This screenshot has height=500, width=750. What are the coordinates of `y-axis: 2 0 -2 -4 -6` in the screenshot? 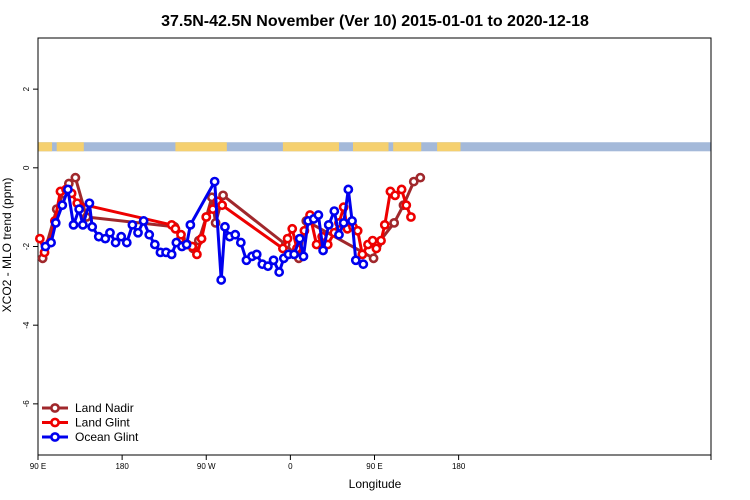 It's located at (30, 246).